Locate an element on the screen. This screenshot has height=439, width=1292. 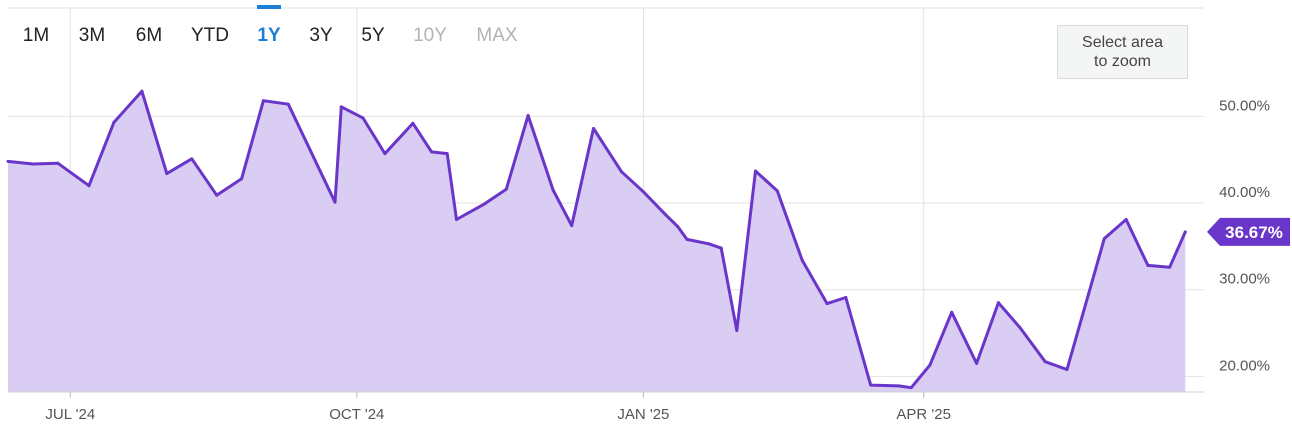
range-button-5y: 5Y is located at coordinates (373, 35).